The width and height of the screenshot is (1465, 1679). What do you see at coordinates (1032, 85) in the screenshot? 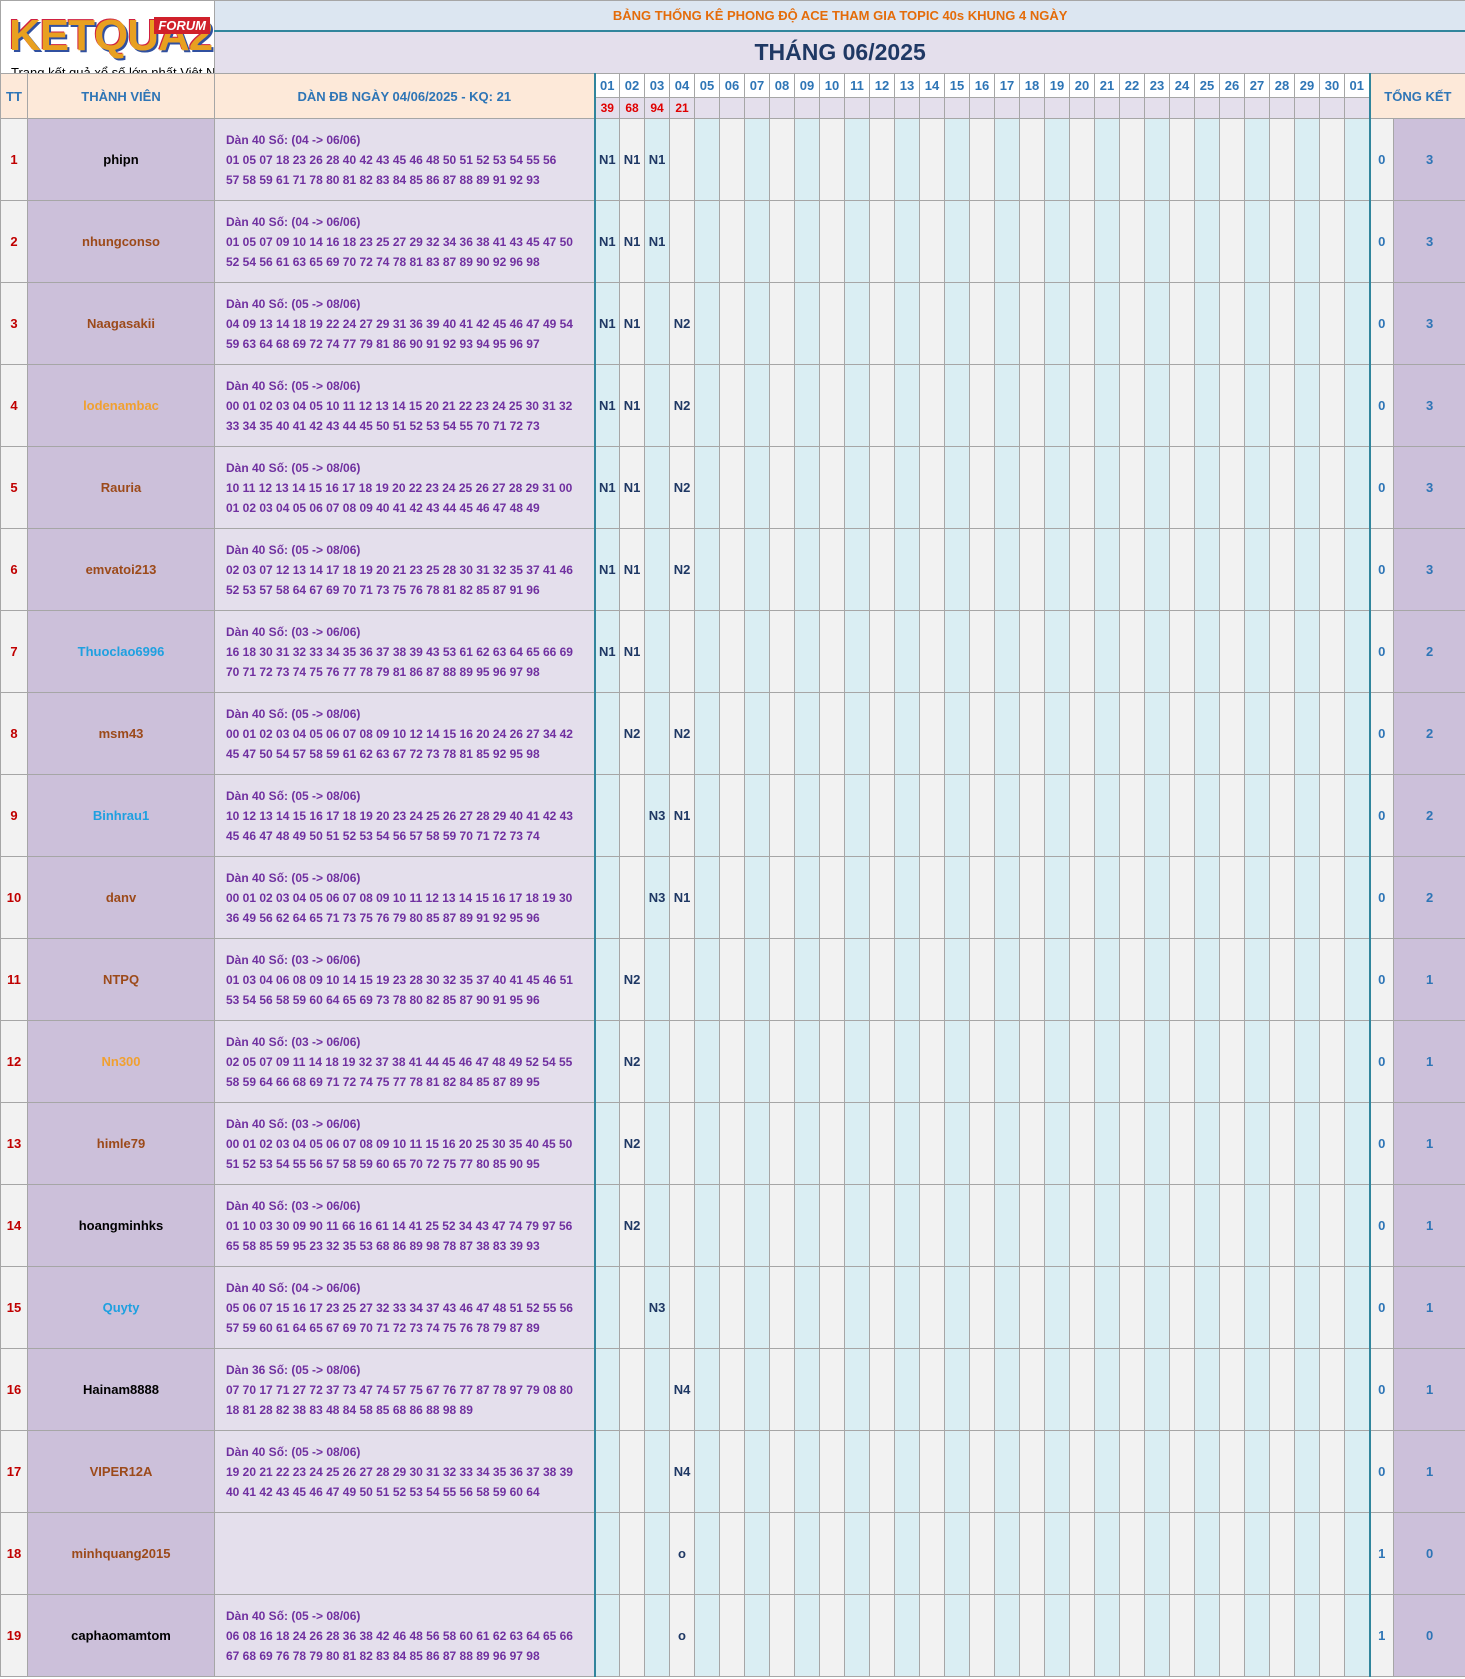
I see `day-header: 18` at bounding box center [1032, 85].